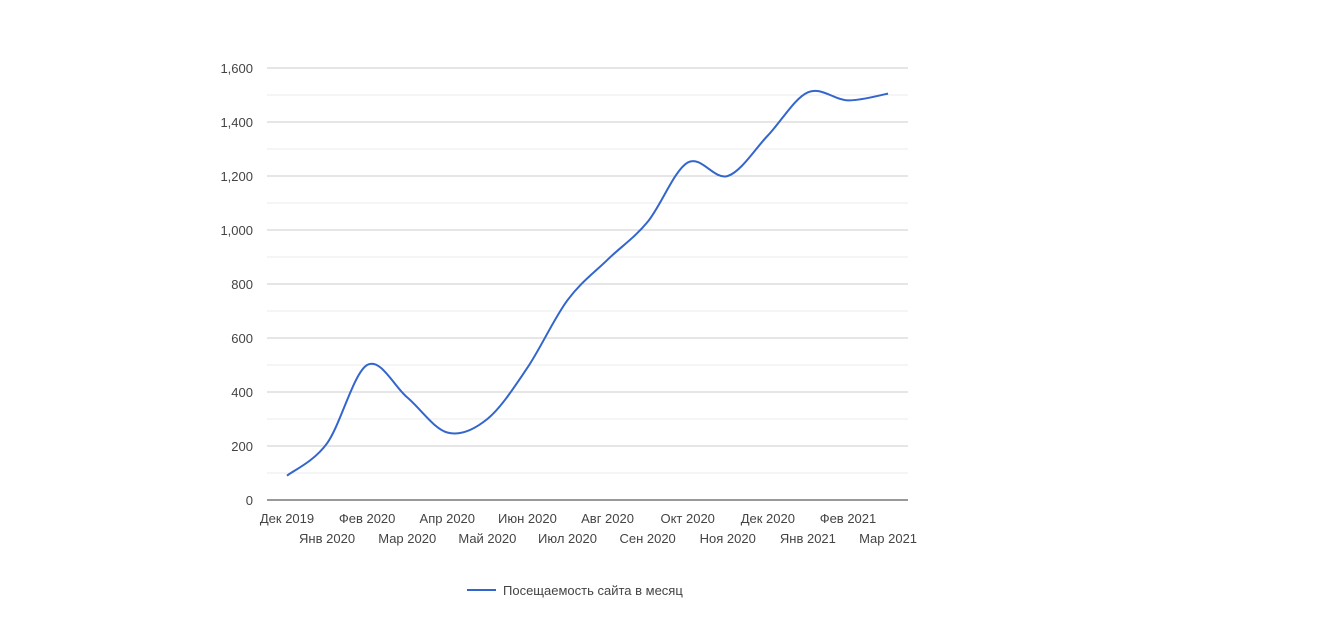 The image size is (1340, 642). I want to click on x-tick-label: Ноя 2020, so click(728, 538).